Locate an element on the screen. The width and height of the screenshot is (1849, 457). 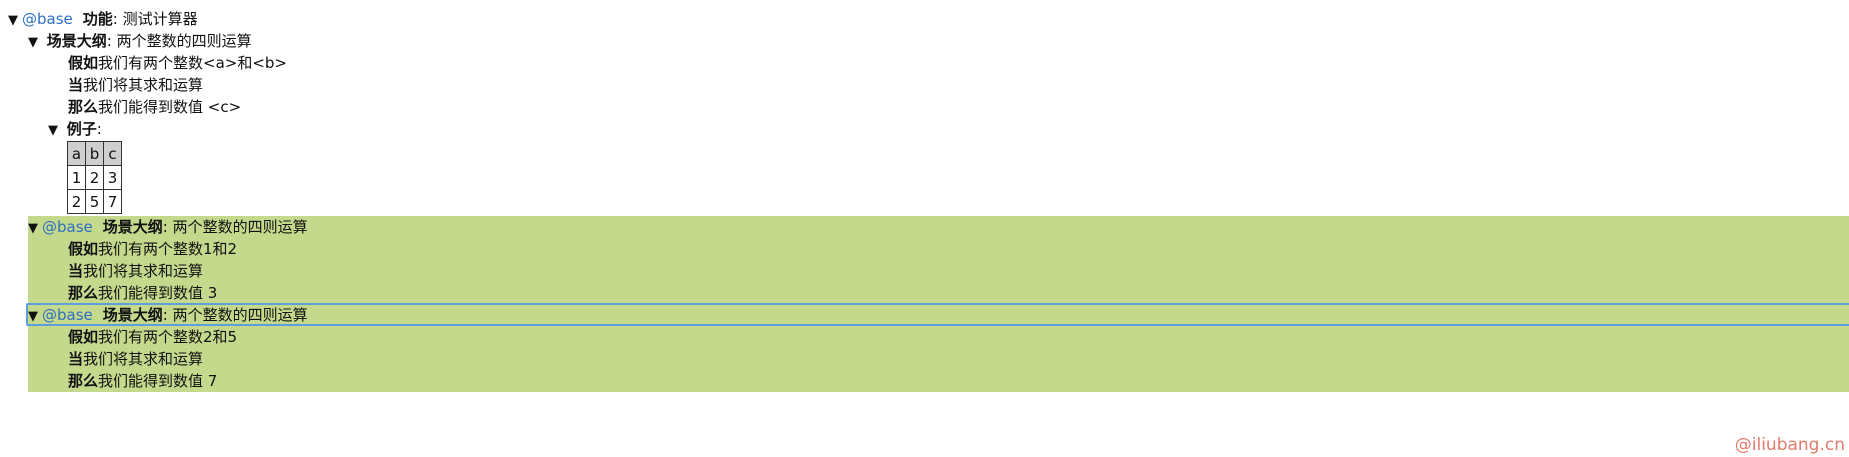
step-given: 假如我们有两个整数<a>和<b> is located at coordinates (177, 63).